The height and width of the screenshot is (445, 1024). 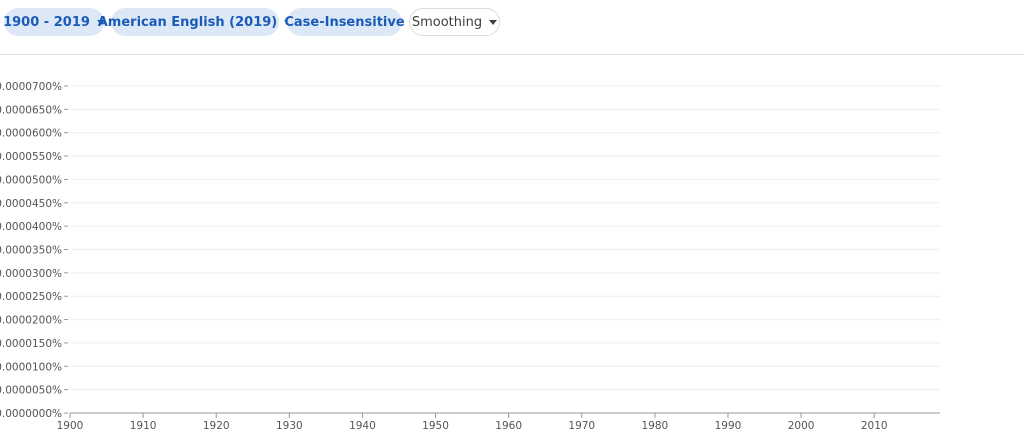 I want to click on y-tick-label: 0.0000500%, so click(x=31, y=180).